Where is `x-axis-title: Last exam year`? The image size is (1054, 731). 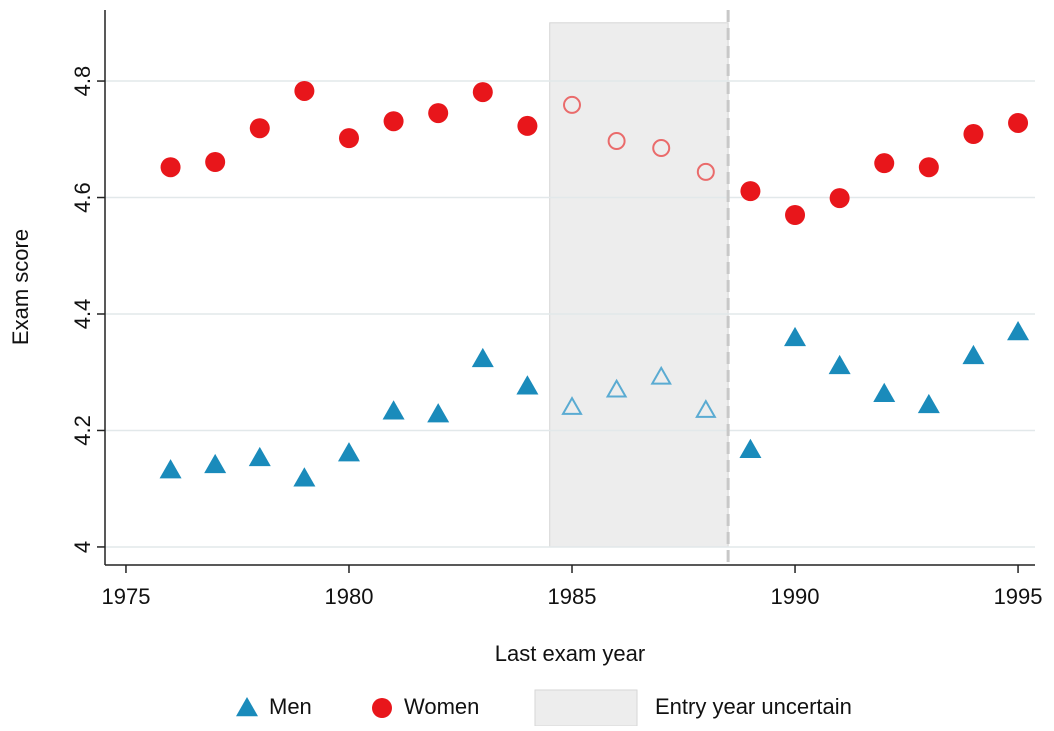
x-axis-title: Last exam year is located at coordinates (570, 653).